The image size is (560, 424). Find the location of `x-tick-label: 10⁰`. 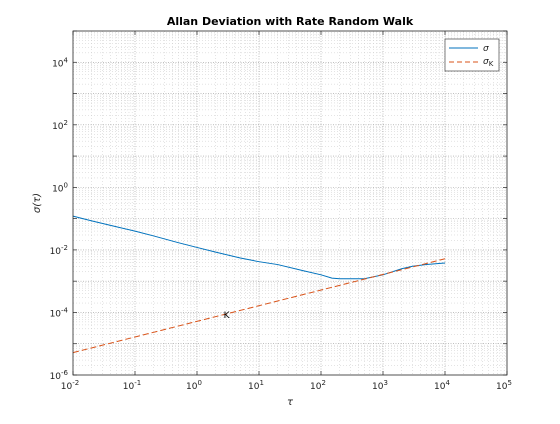

x-tick-label: 10⁰ is located at coordinates (194, 385).